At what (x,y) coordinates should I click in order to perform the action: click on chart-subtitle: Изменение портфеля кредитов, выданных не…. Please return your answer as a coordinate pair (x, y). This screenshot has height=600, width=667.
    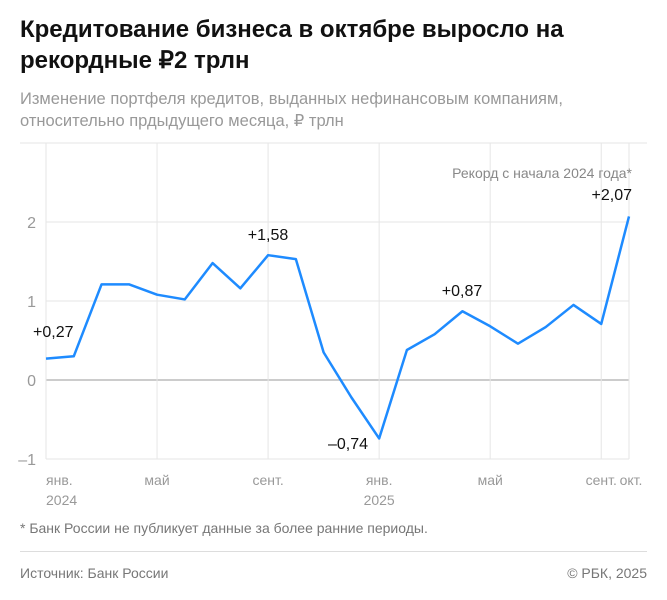
    Looking at the image, I should click on (291, 110).